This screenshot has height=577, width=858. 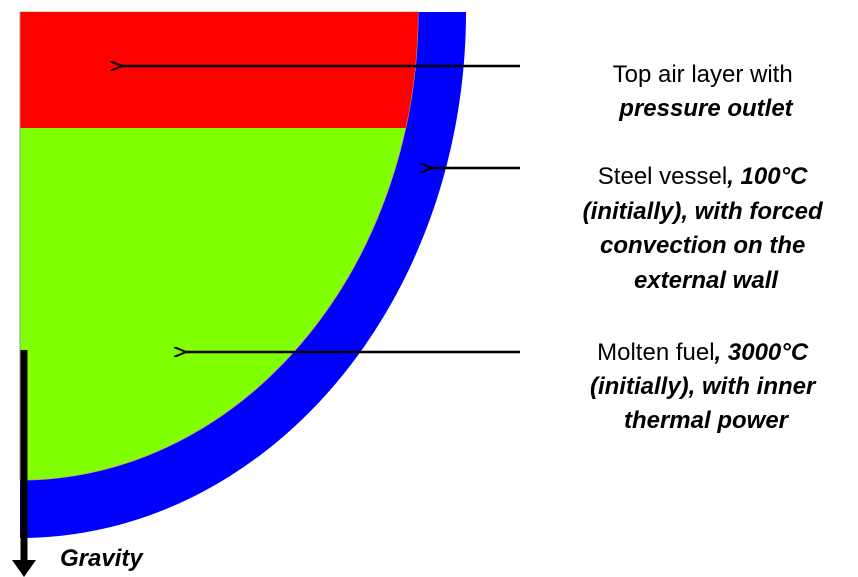 I want to click on air-label: Top air layer with pressure outlet, so click(x=706, y=91).